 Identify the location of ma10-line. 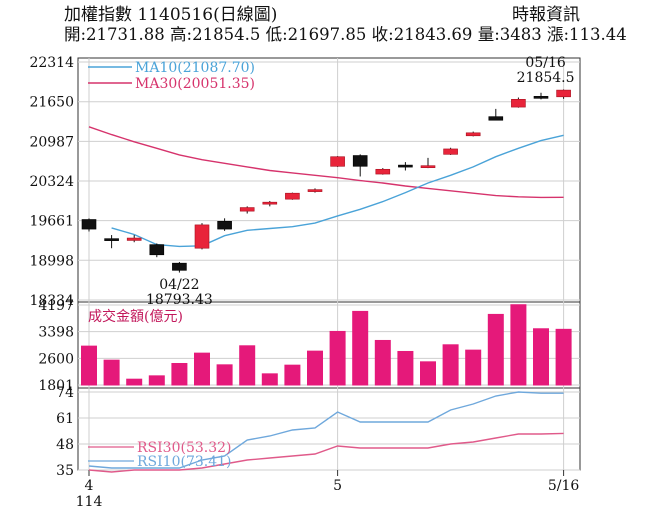
(337, 191).